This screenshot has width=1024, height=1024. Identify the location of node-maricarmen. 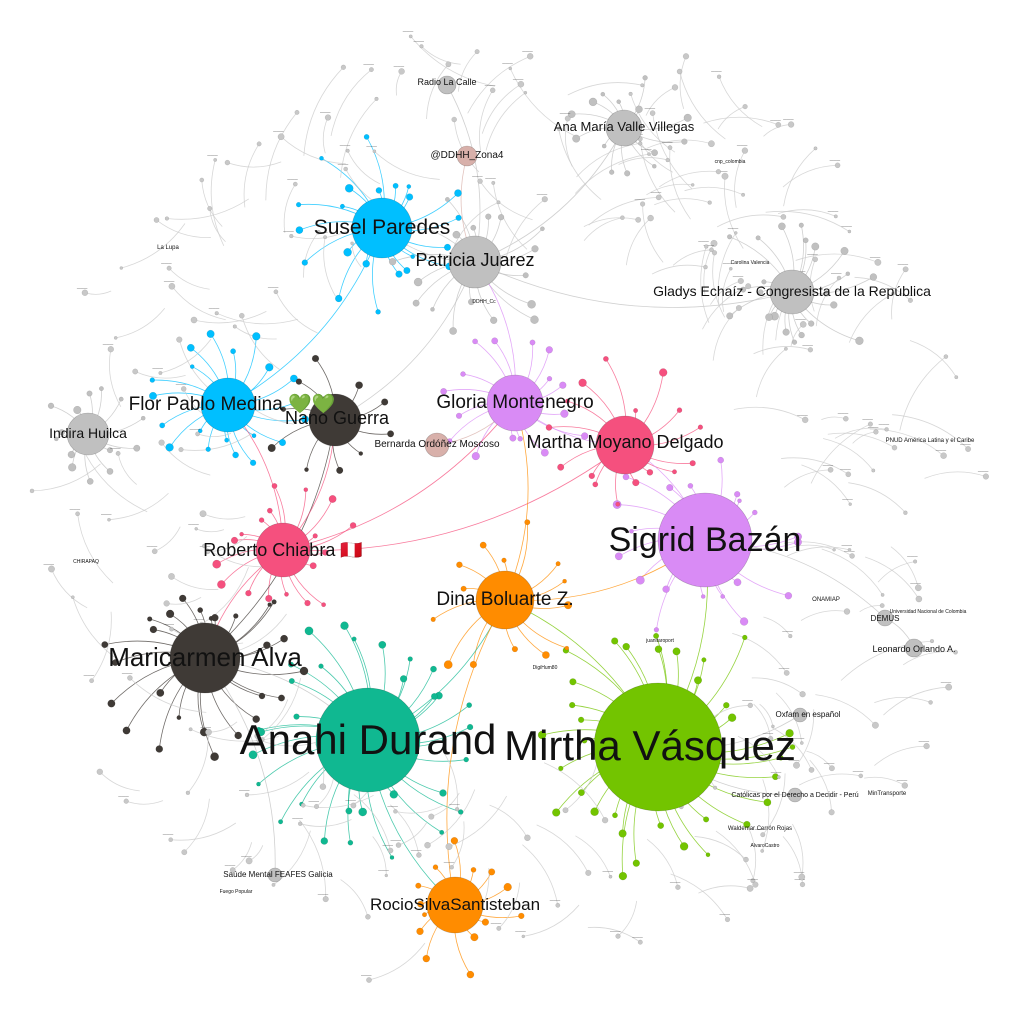
(205, 658).